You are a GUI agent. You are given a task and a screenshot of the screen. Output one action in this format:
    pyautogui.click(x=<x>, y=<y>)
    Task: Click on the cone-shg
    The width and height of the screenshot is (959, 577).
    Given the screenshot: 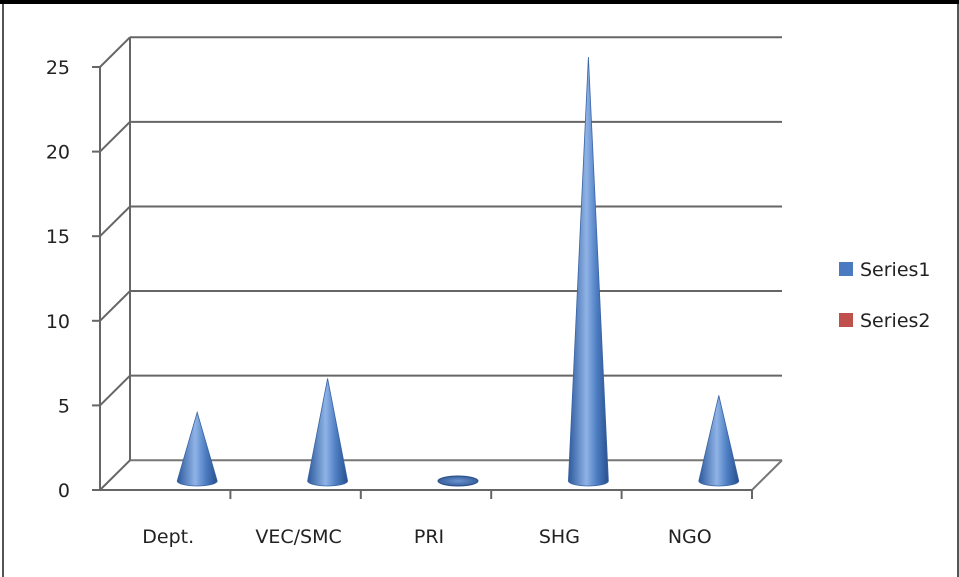 What is the action you would take?
    pyautogui.click(x=588, y=271)
    